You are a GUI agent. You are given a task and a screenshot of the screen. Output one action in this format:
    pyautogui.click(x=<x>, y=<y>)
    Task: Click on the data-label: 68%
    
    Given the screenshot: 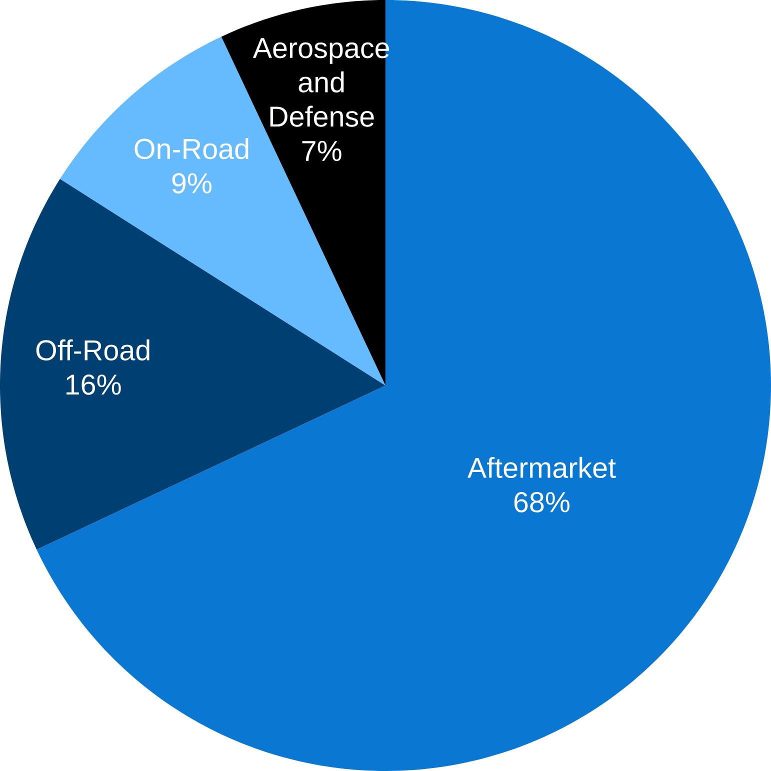 What is the action you would take?
    pyautogui.click(x=542, y=502)
    